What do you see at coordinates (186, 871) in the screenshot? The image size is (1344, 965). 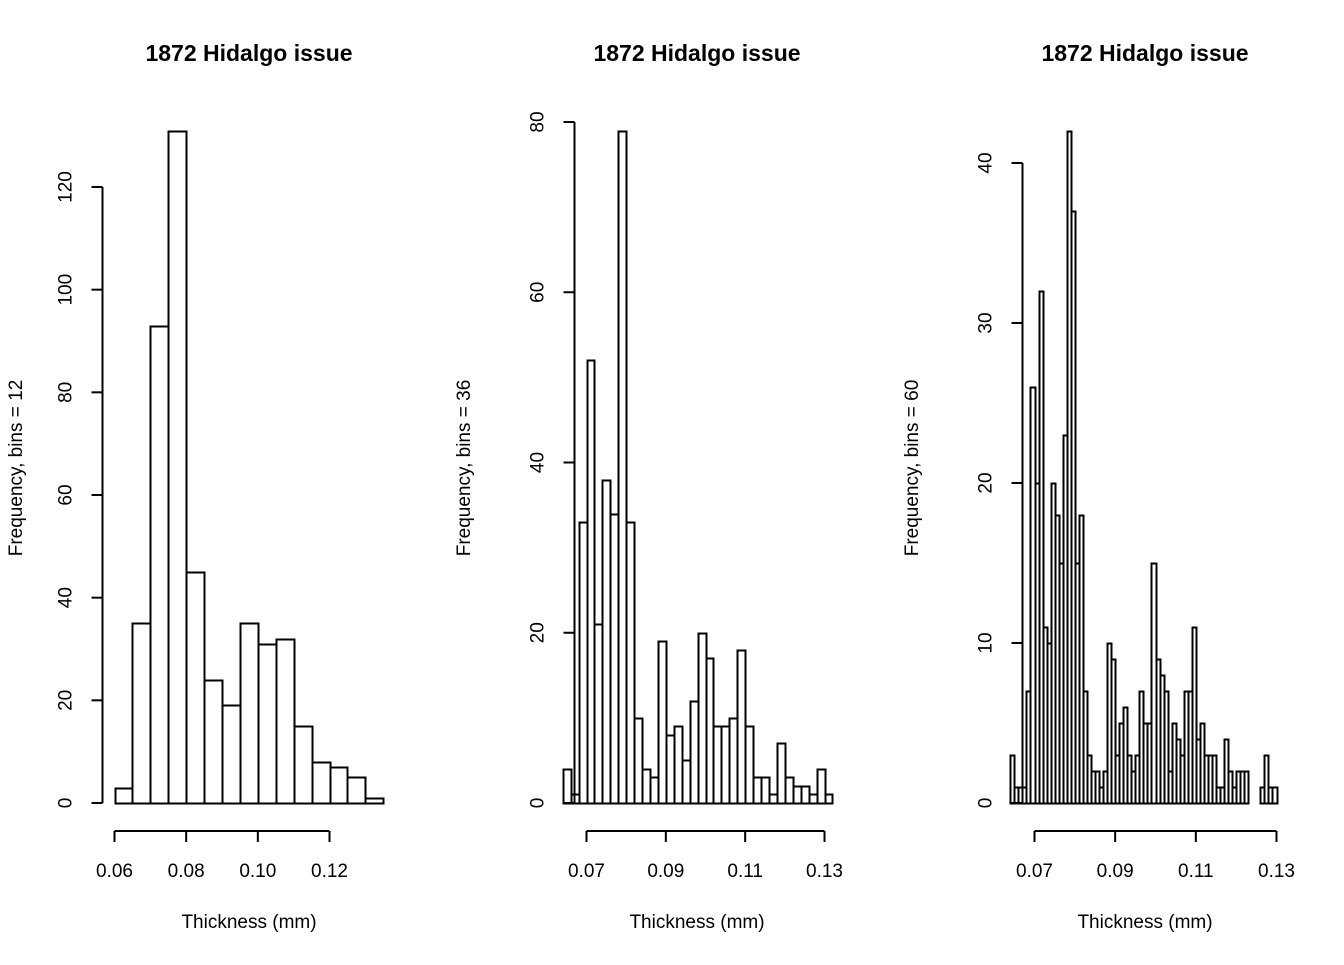 I see `x-tick-label: 0.08` at bounding box center [186, 871].